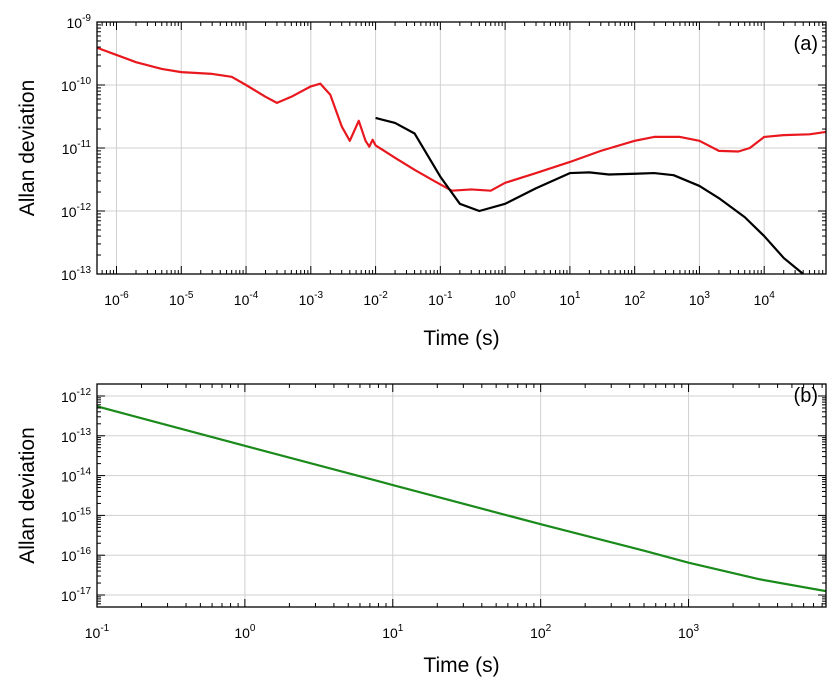  What do you see at coordinates (27, 495) in the screenshot?
I see `panel-b-y-axis-title: Allan deviation` at bounding box center [27, 495].